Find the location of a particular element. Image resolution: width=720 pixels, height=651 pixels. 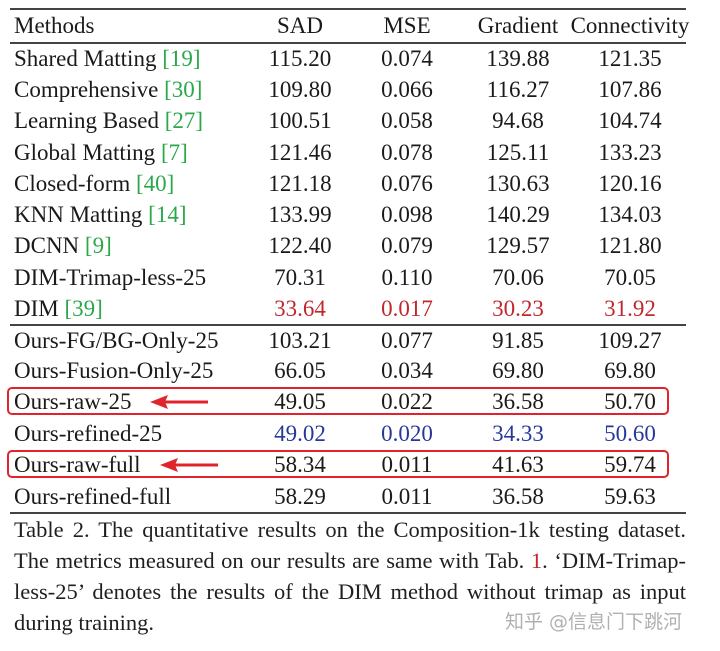

citation-link: [30] is located at coordinates (183, 89).